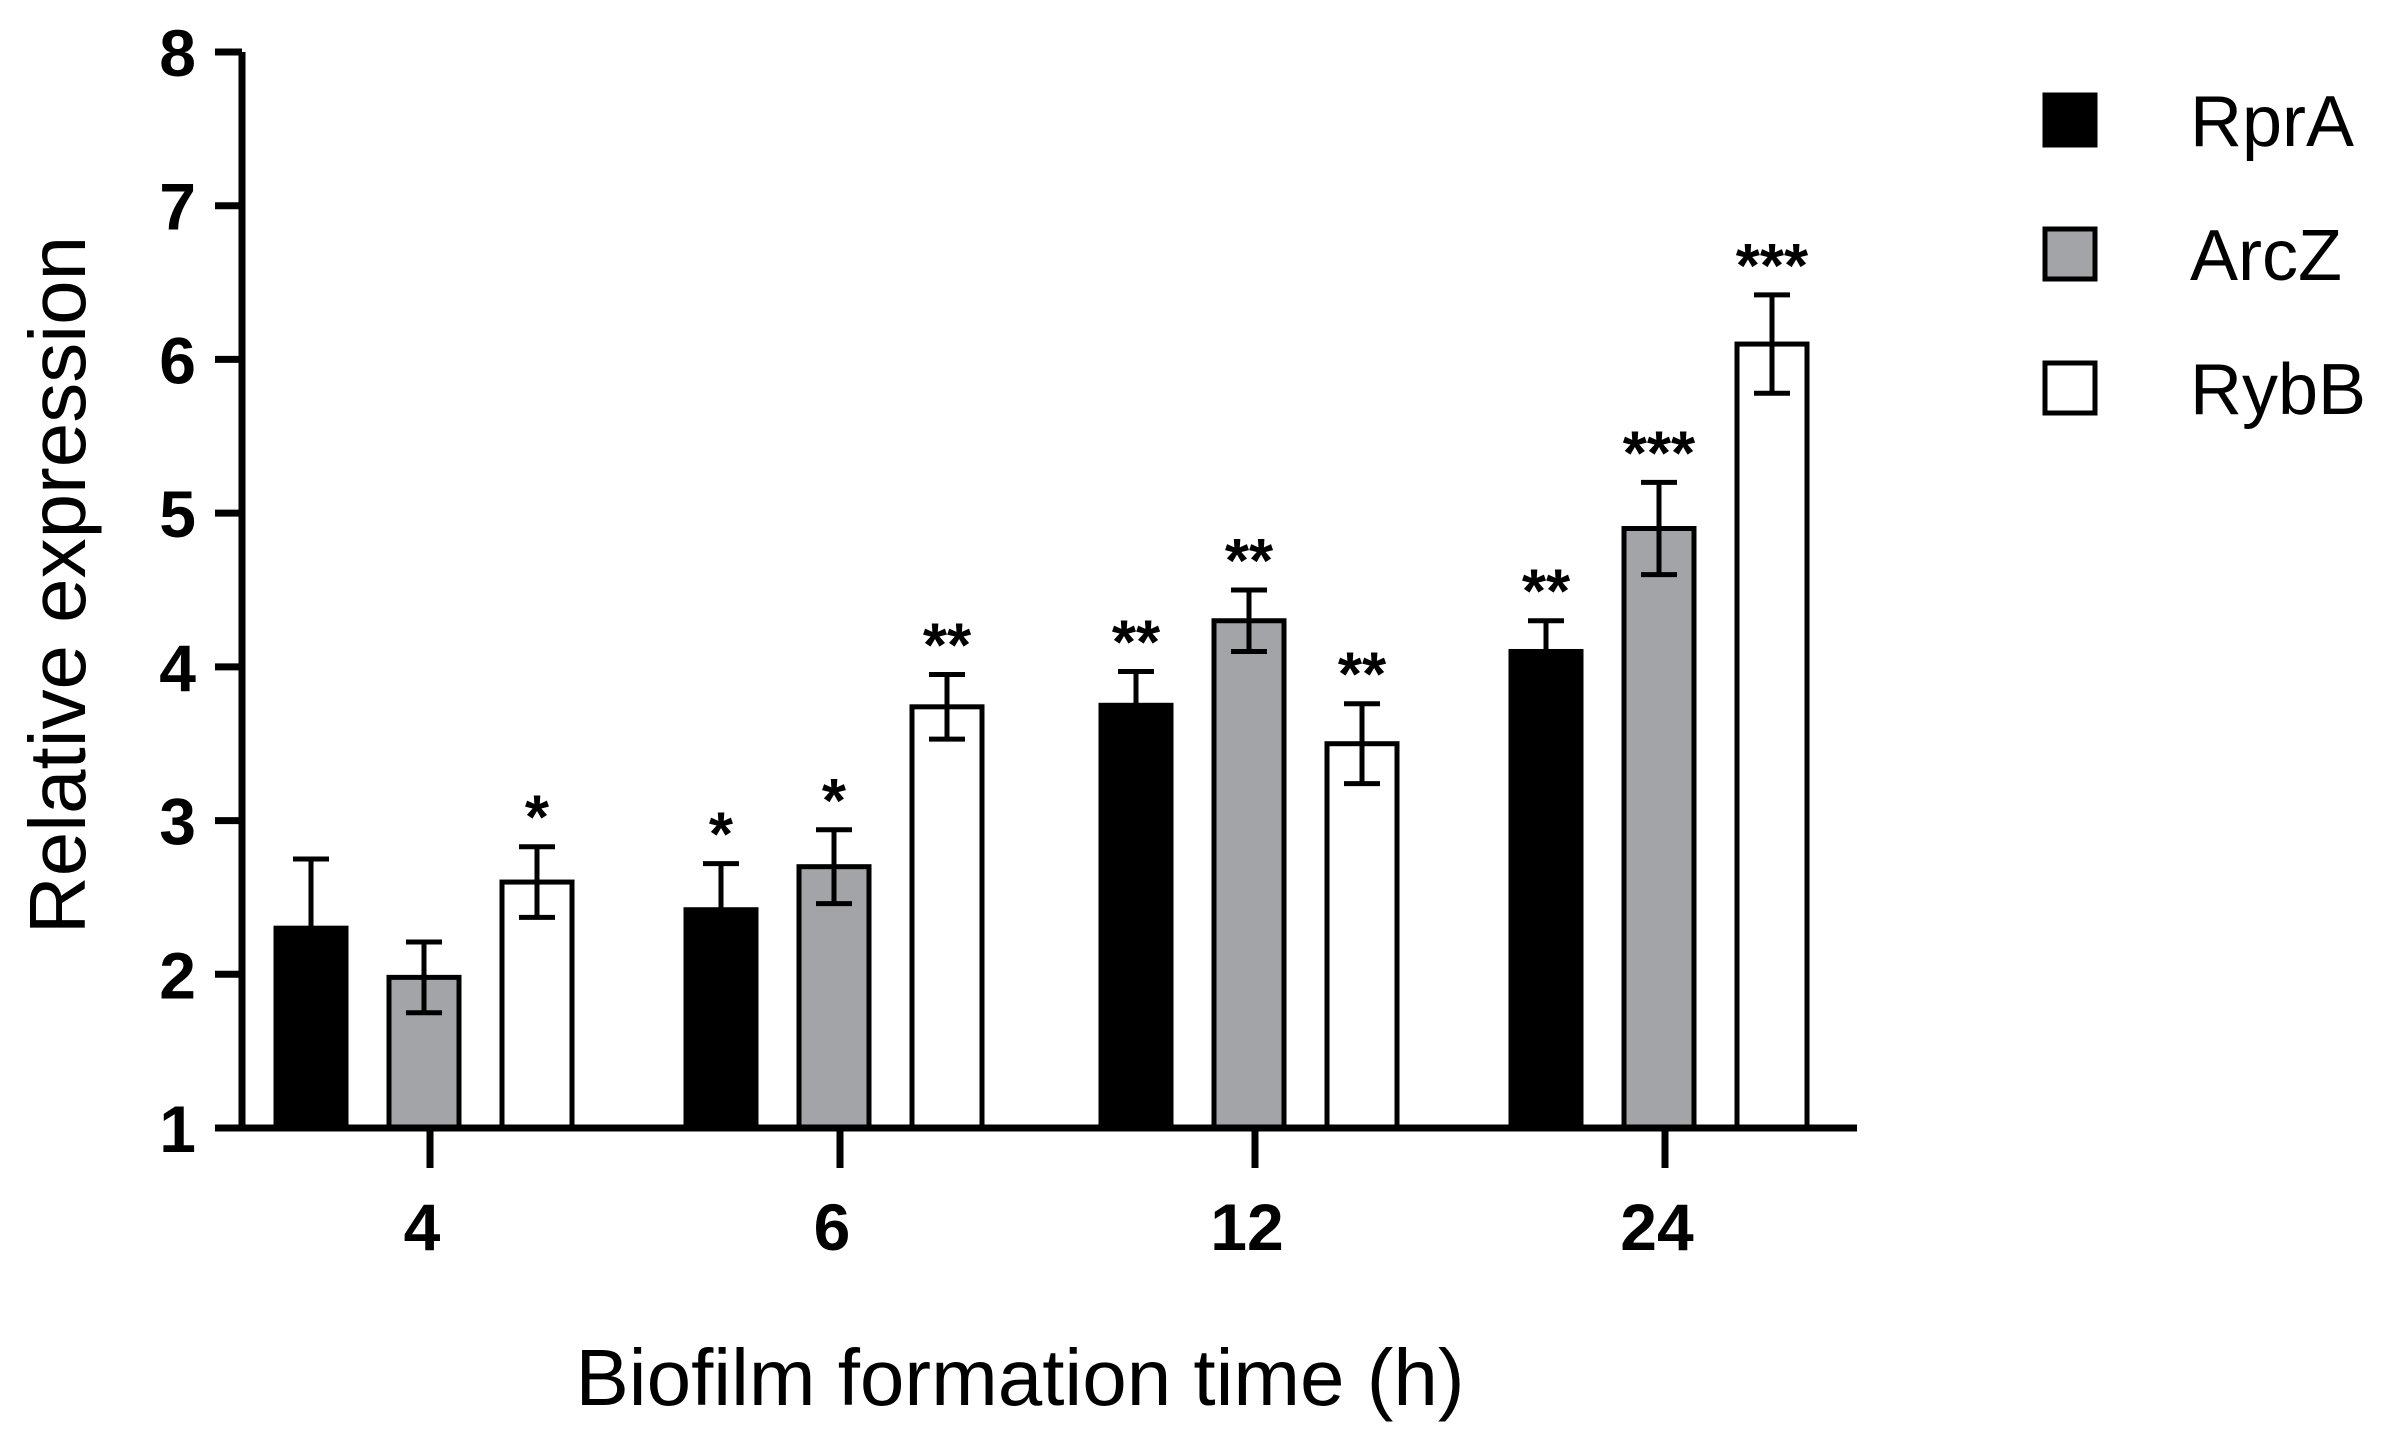 This screenshot has height=1442, width=2402. Describe the element at coordinates (177, 207) in the screenshot. I see `y-tick-label: 7` at that location.